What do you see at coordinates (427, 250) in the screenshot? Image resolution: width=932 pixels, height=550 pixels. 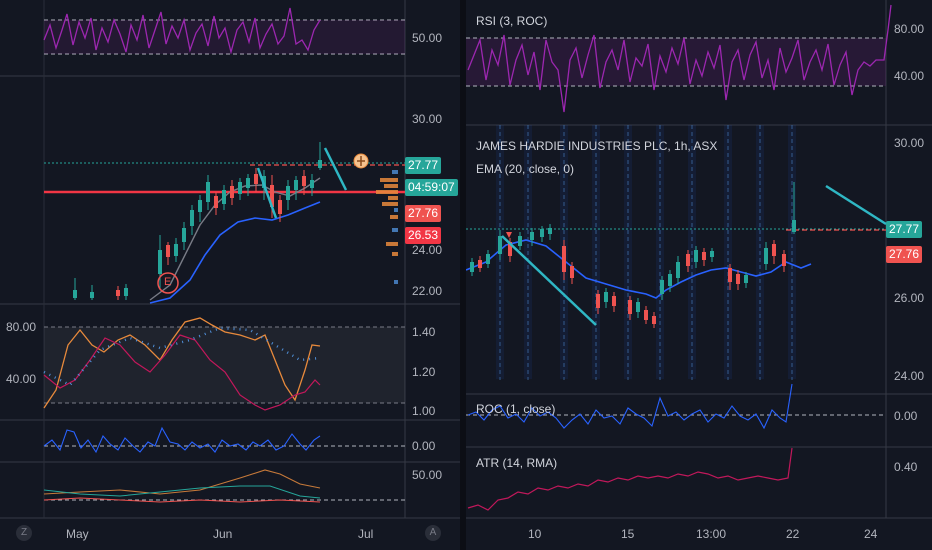 I see `left-price-axis-24: 24.00` at bounding box center [427, 250].